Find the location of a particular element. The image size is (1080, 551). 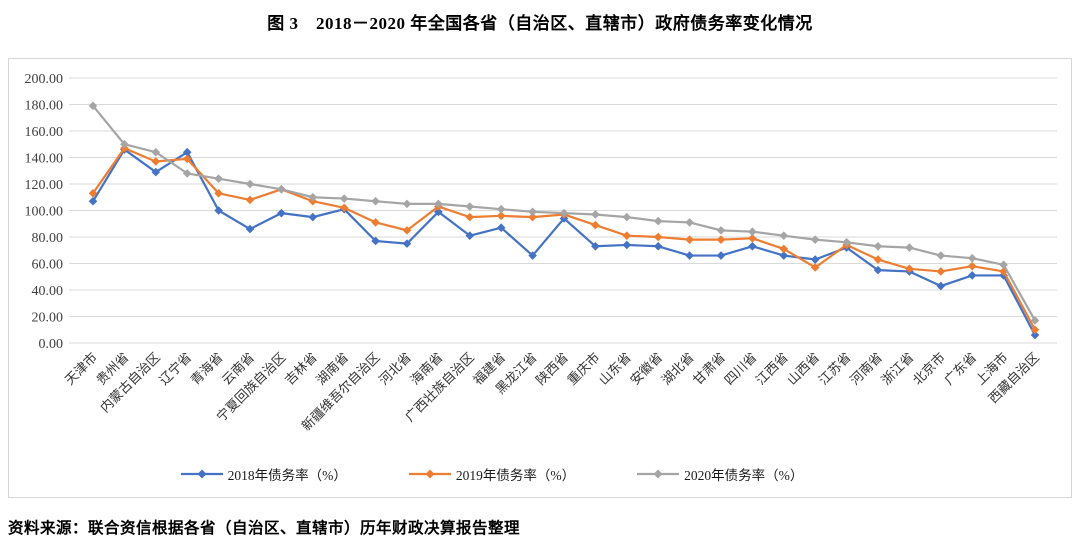

x-axis-label: 甘肃省 is located at coordinates (709, 369).